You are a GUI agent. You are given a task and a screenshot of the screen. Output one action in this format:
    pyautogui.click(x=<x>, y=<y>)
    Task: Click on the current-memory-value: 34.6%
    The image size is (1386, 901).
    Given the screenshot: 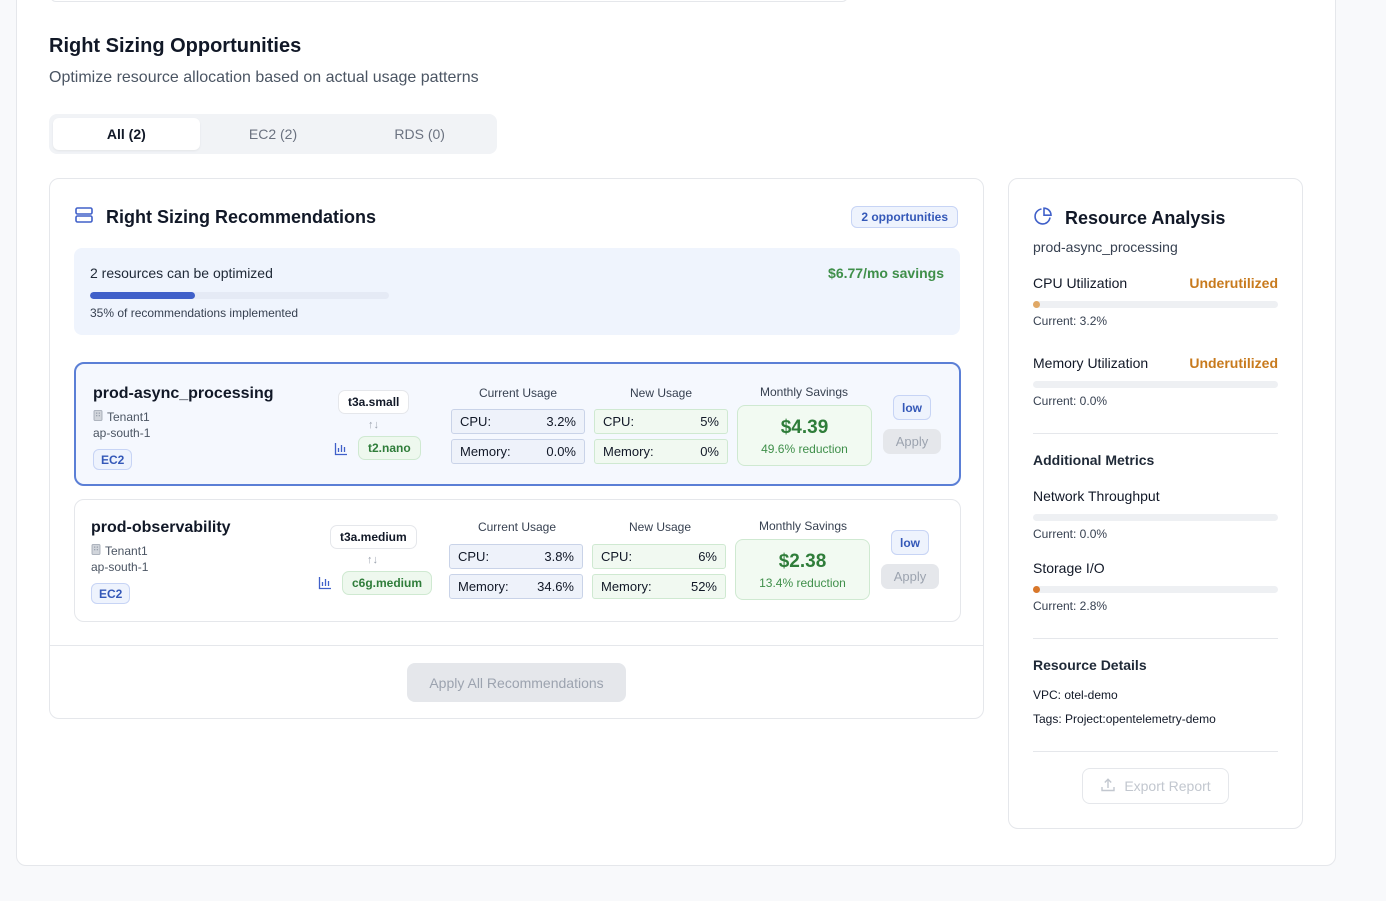 What is the action you would take?
    pyautogui.click(x=555, y=586)
    